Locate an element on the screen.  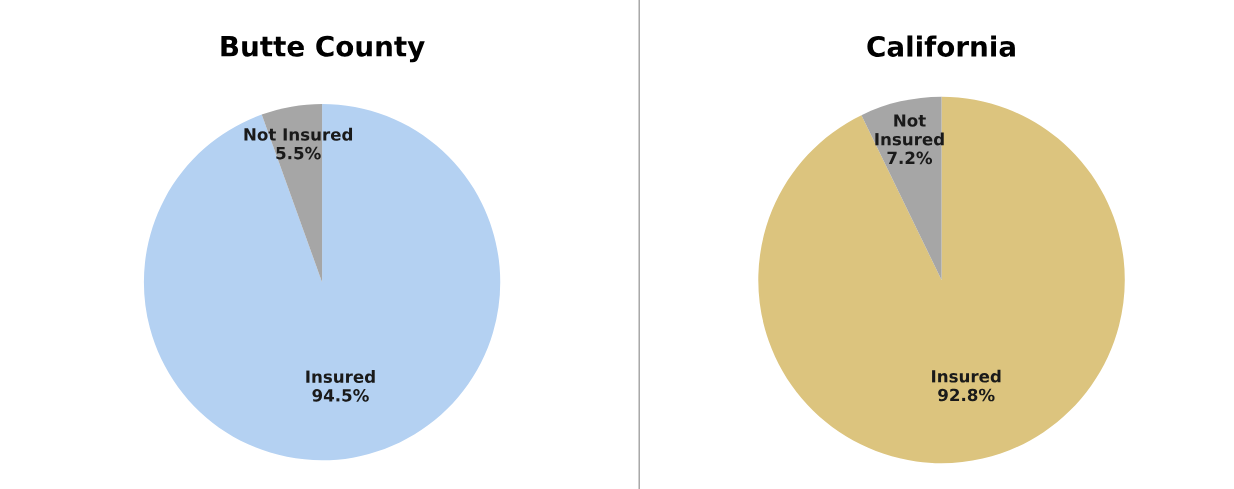
chart-title: Butte County is located at coordinates (323, 49).